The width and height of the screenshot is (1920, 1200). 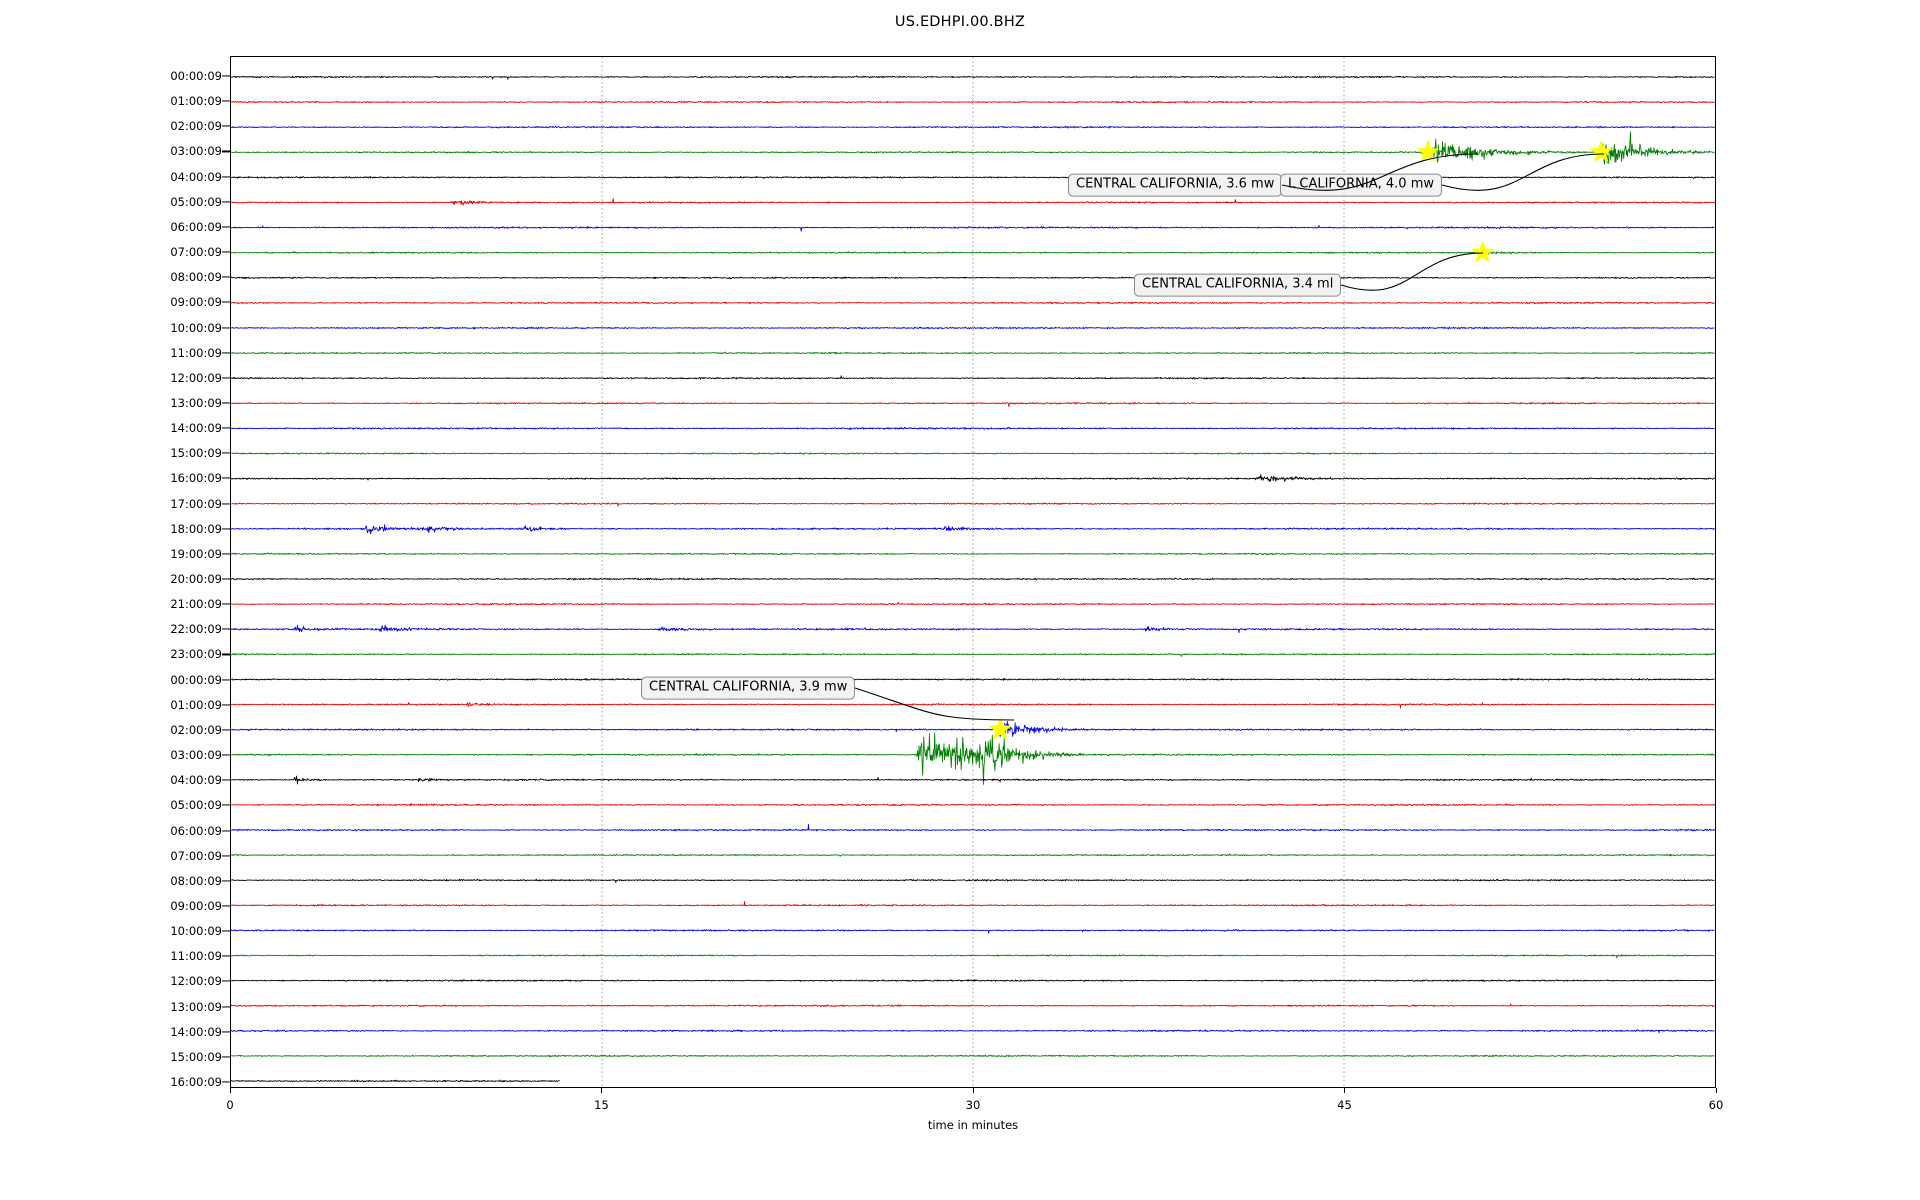 I want to click on y-tick-label: 05:00:09, so click(x=196, y=201).